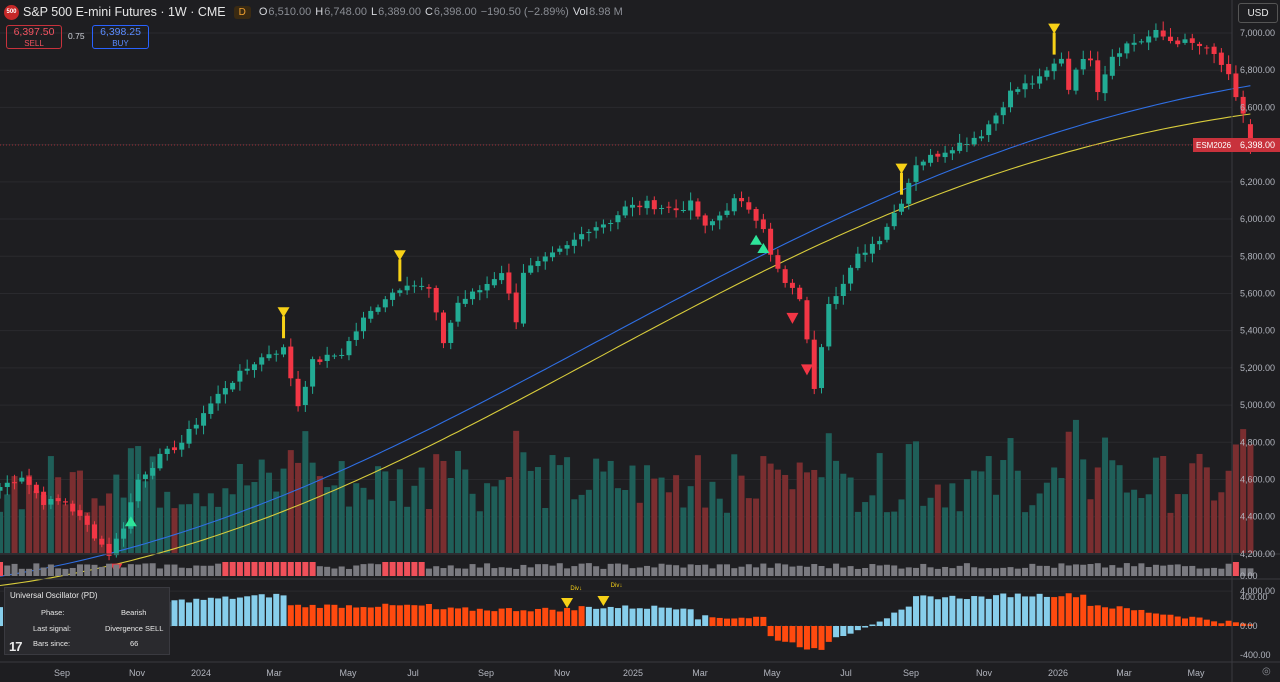 The height and width of the screenshot is (682, 1280). Describe the element at coordinates (52, 643) in the screenshot. I see `bars-since-label: Bars since:` at that location.